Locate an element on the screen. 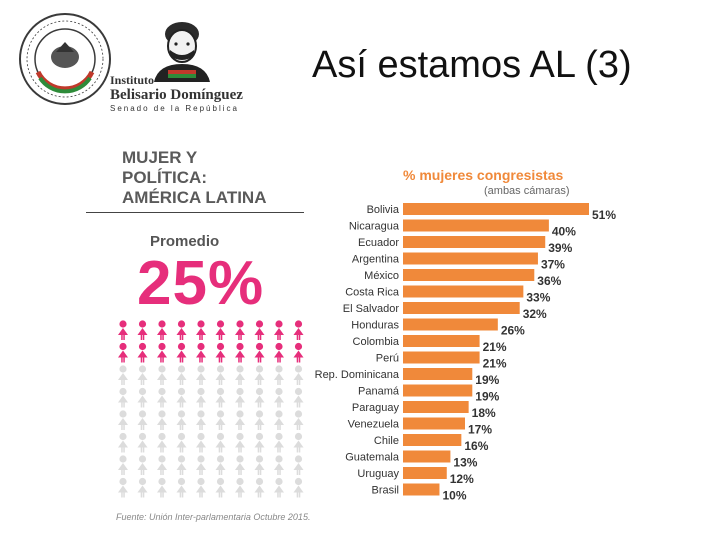 The image size is (720, 540). average-label: Promedio is located at coordinates (185, 241).